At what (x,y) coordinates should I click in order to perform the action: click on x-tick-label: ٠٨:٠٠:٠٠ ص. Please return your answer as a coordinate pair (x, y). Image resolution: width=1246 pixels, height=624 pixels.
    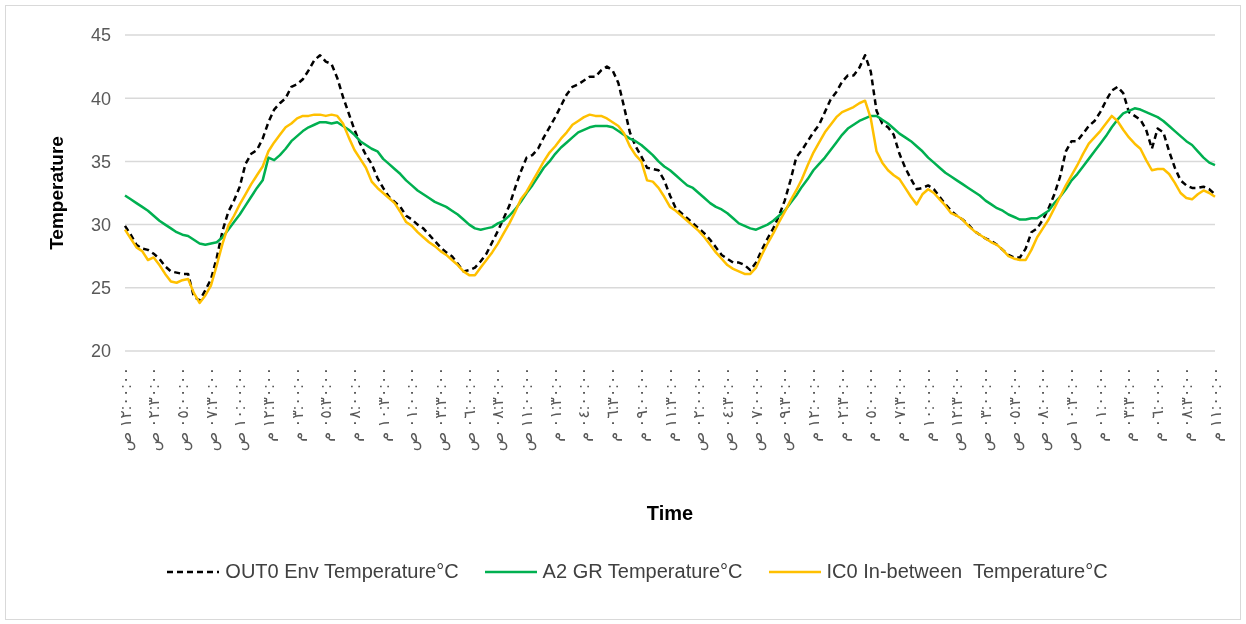
    Looking at the image, I should click on (1044, 409).